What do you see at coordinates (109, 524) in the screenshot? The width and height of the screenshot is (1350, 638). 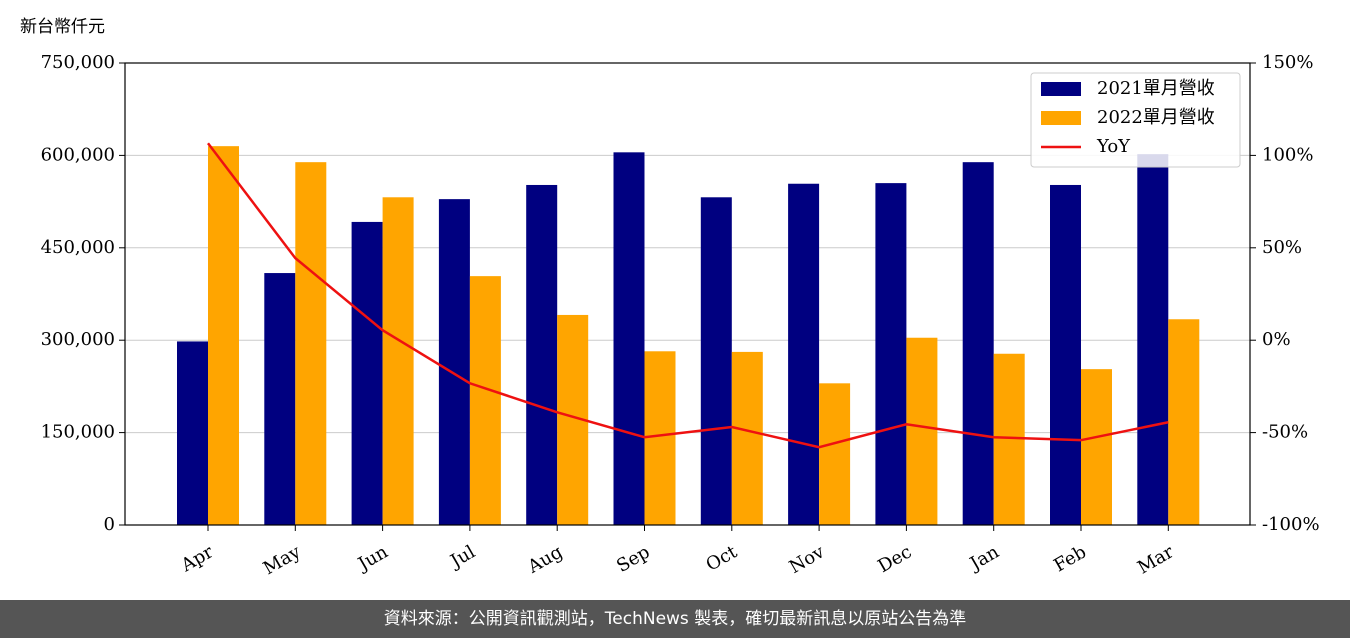 I see `y-tick-label: 0` at bounding box center [109, 524].